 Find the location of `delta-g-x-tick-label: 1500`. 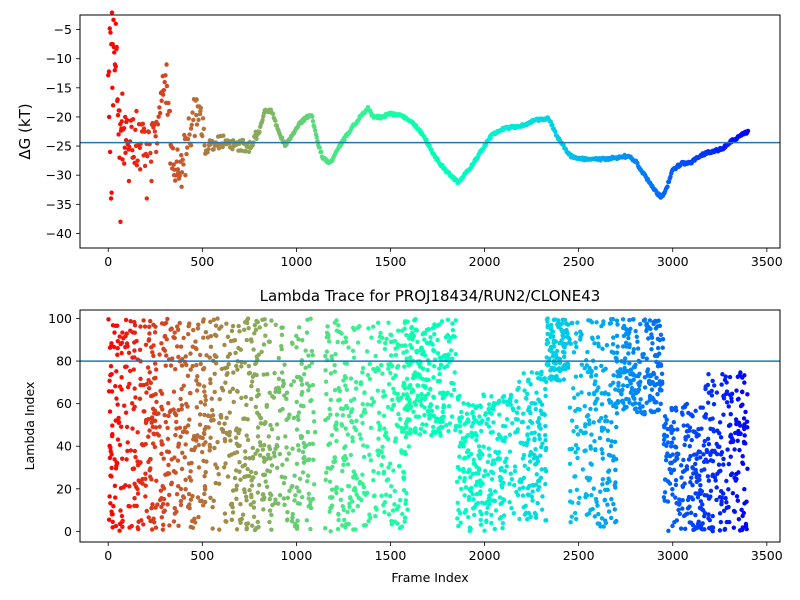

delta-g-x-tick-label: 1500 is located at coordinates (391, 261).